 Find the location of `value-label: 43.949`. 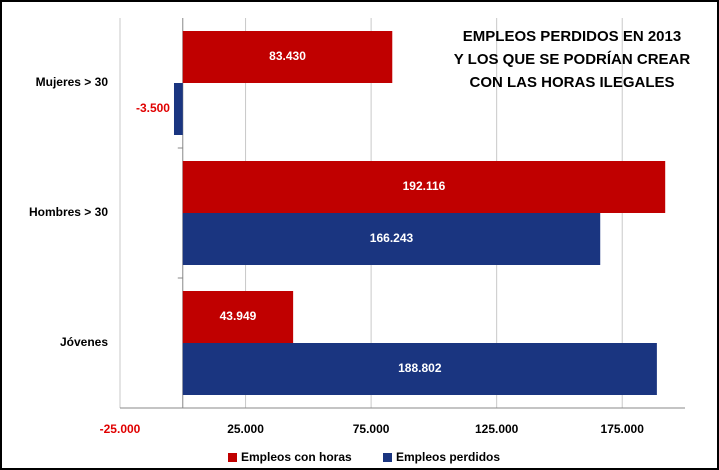

value-label: 43.949 is located at coordinates (238, 316).